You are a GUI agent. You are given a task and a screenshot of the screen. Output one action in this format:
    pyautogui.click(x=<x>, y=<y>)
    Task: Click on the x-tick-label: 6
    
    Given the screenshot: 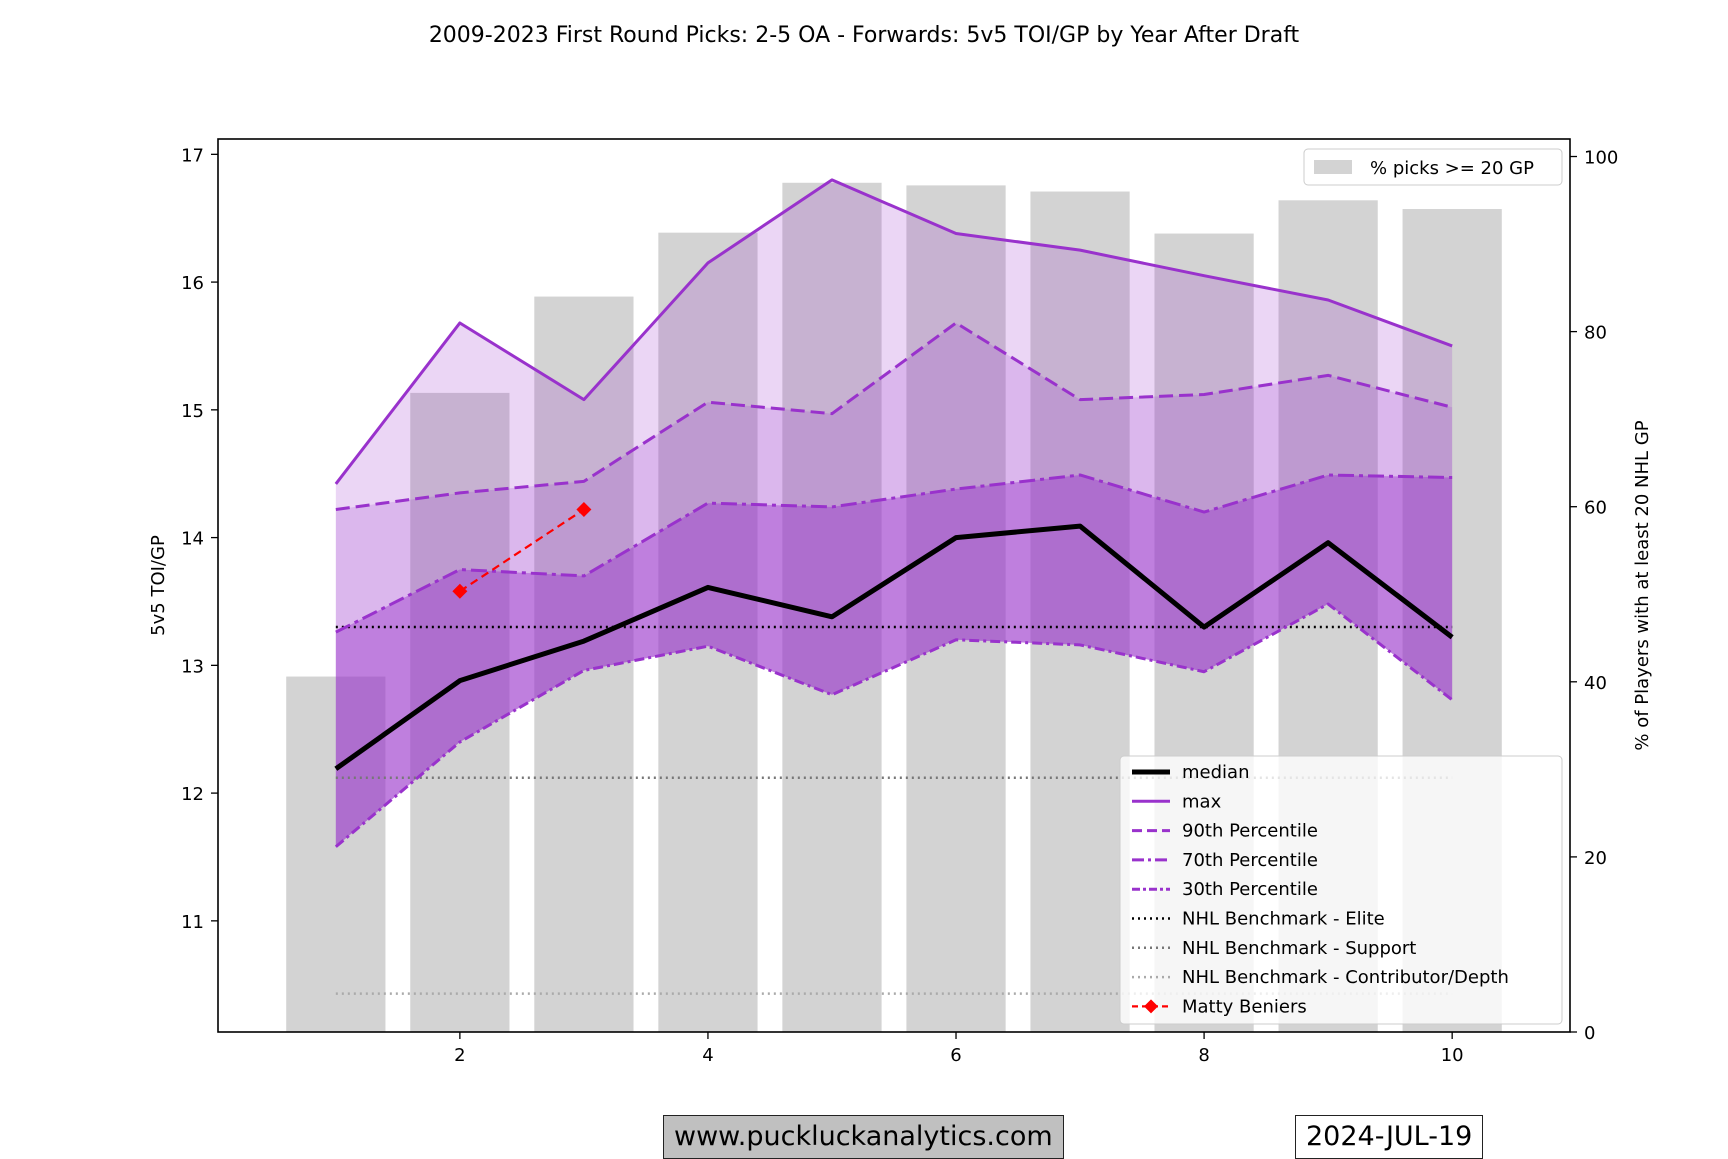 What is the action you would take?
    pyautogui.click(x=955, y=1055)
    